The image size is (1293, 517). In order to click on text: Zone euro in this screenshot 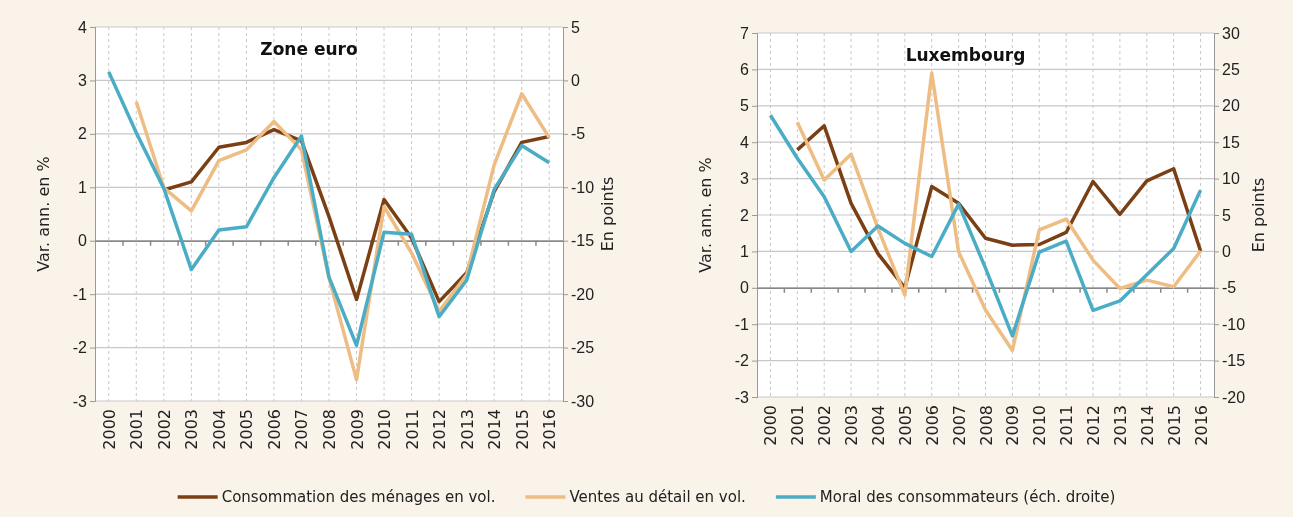, I will do `click(309, 49)`.